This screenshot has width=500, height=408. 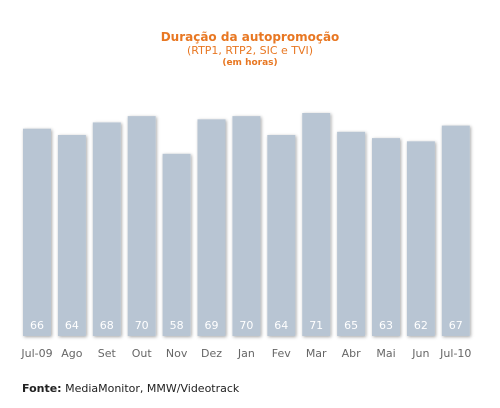 I want to click on x-tick-label-Jun: Jun, so click(x=420, y=353).